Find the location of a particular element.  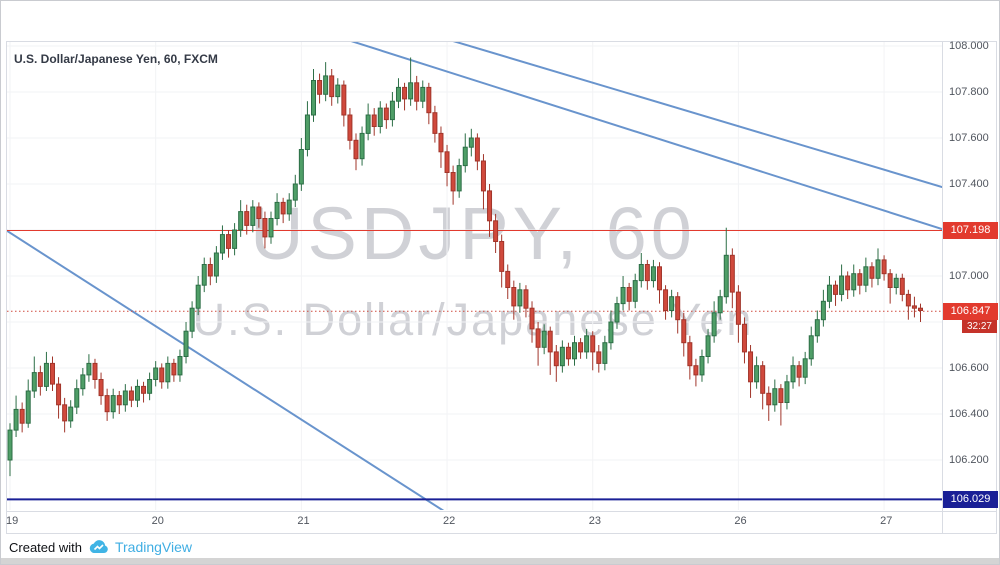

resistance-price-badge: 107.198 is located at coordinates (970, 230).